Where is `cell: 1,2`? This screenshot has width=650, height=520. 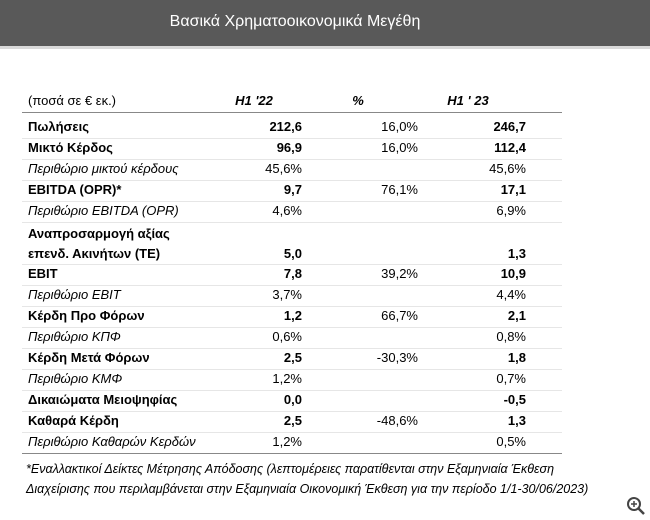
cell: 1,2 is located at coordinates (292, 315).